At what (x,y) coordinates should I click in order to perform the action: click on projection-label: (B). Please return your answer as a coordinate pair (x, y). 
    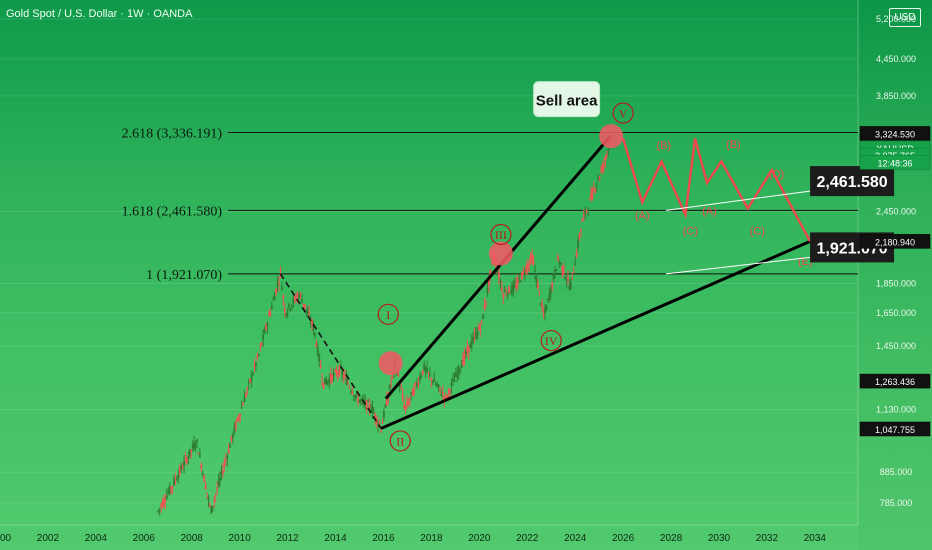
    Looking at the image, I should click on (733, 145).